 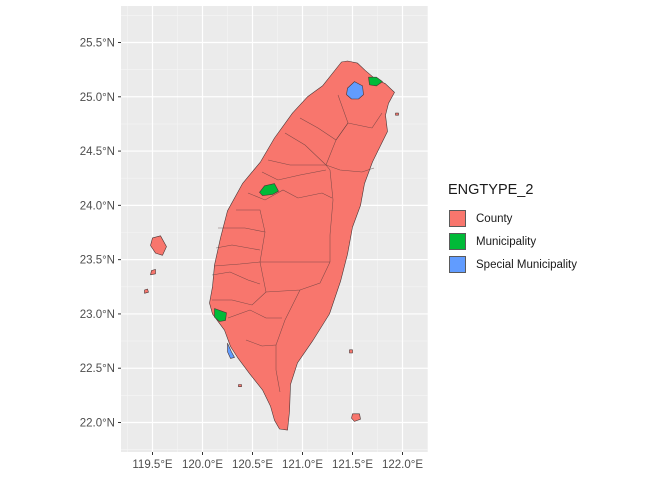 What do you see at coordinates (302, 465) in the screenshot?
I see `x-tick-label: 121.0°E` at bounding box center [302, 465].